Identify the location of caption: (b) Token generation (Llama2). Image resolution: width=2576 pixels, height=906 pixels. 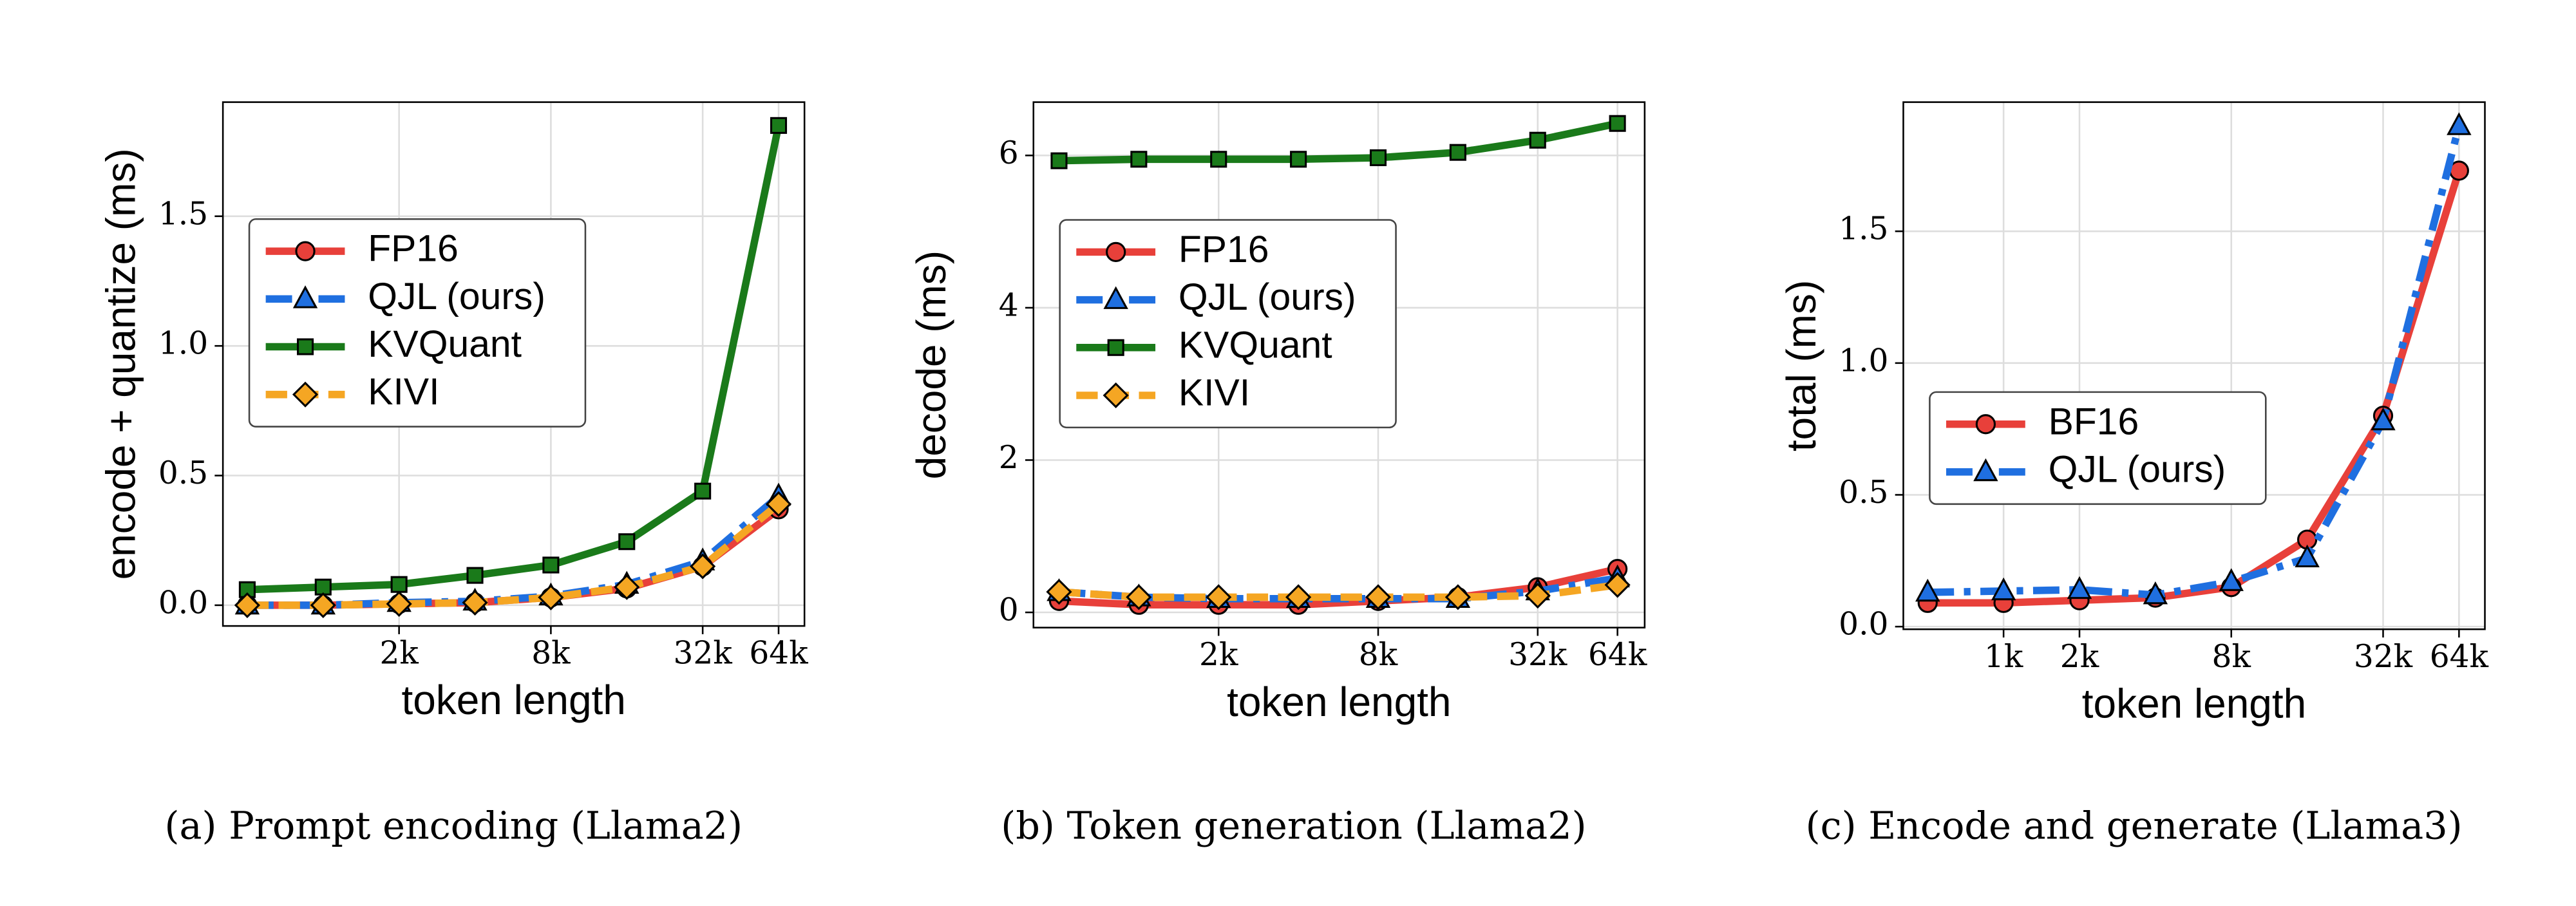
(1293, 825).